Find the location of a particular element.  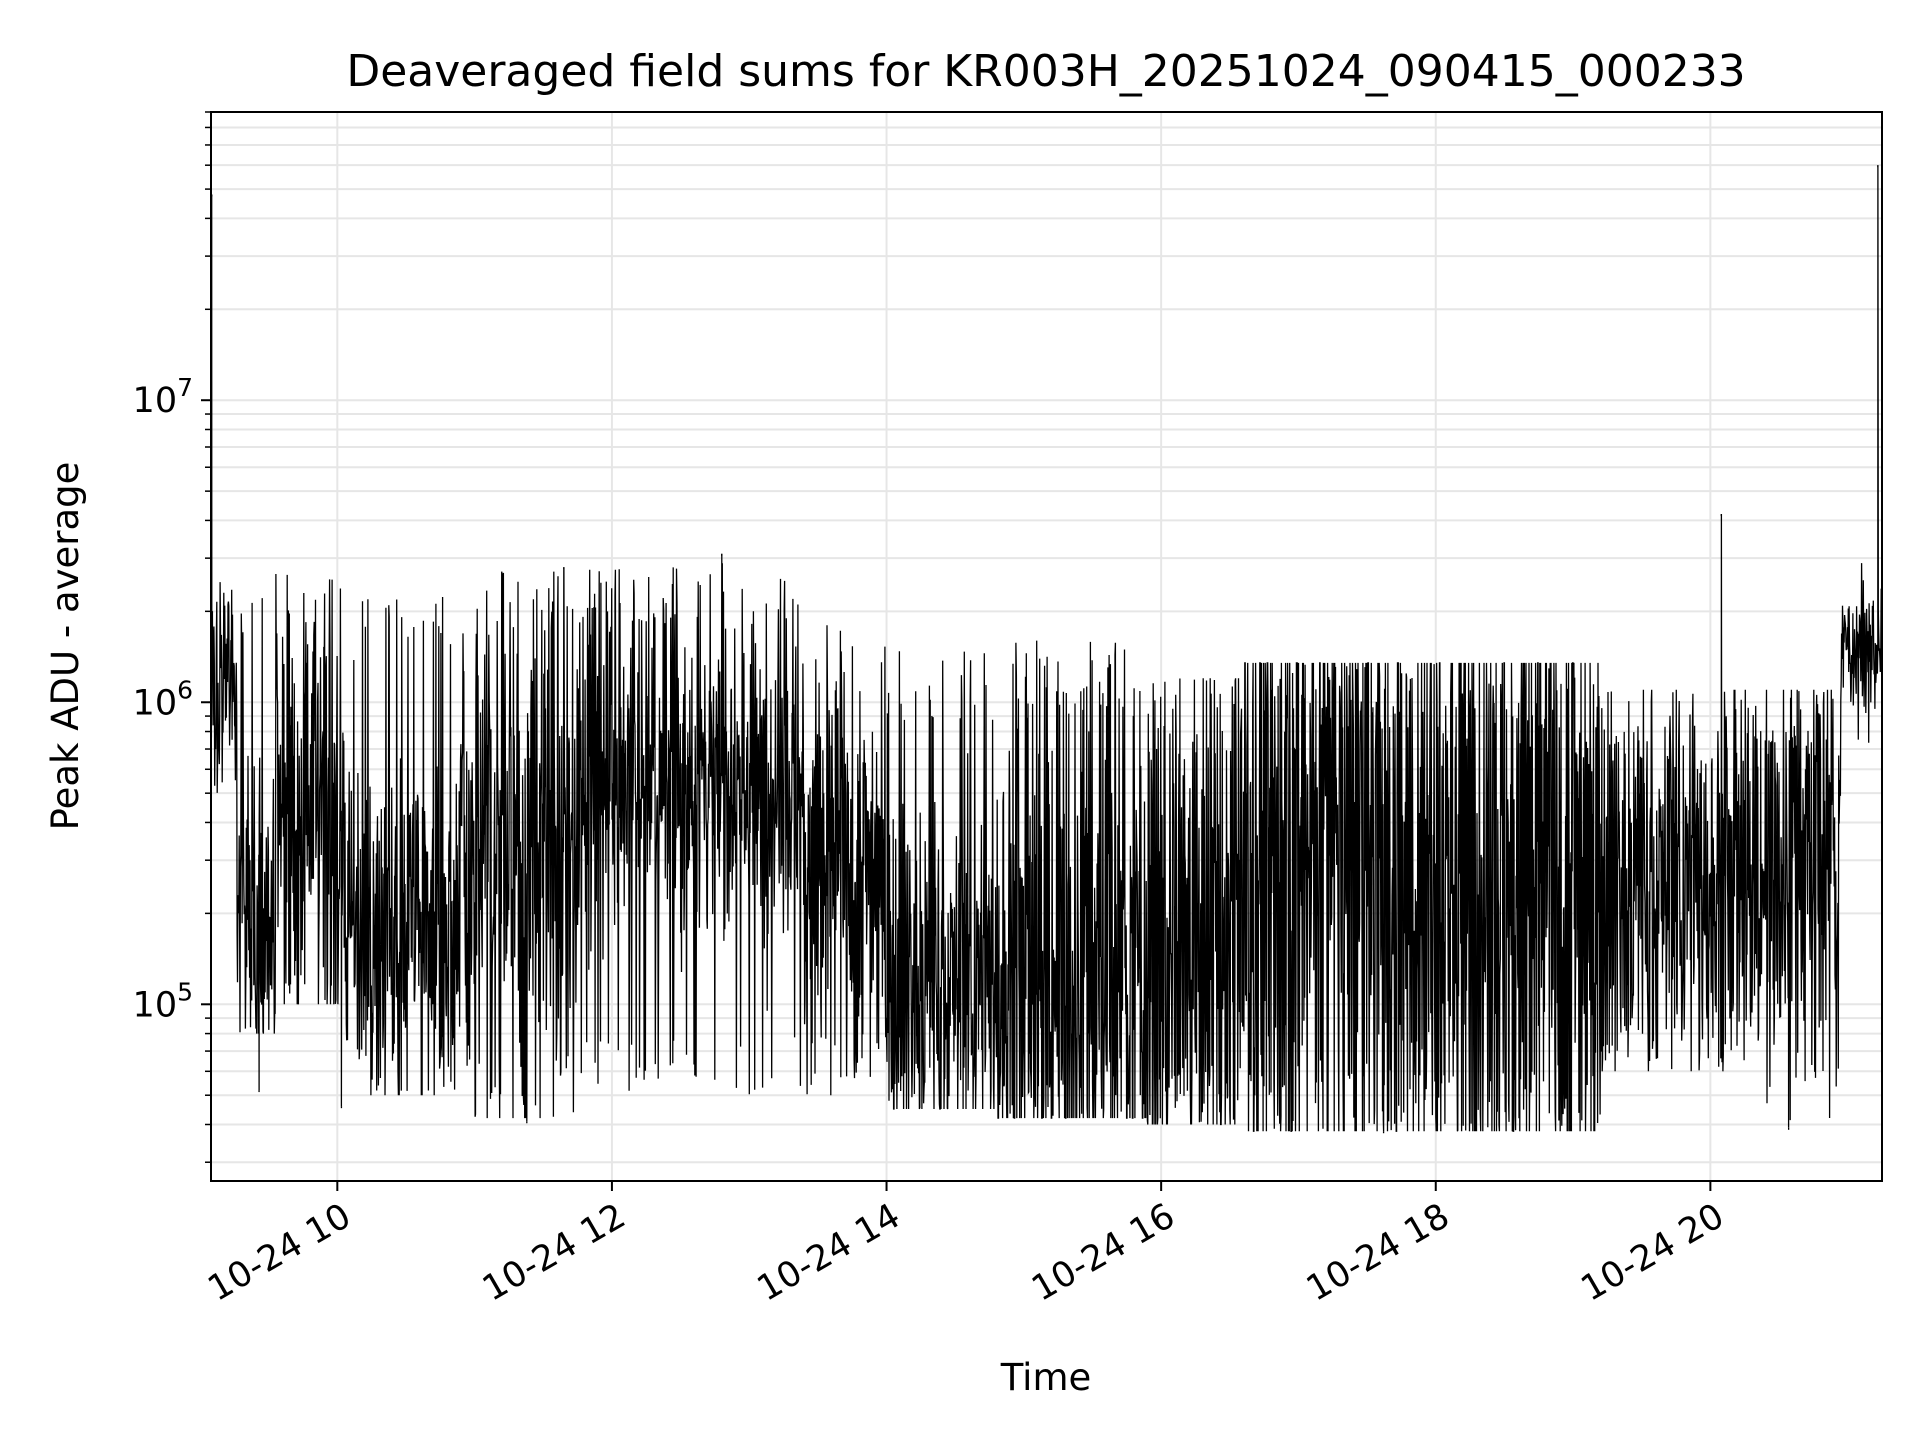

y-axis-label: Peak ADU - average is located at coordinates (65, 646).